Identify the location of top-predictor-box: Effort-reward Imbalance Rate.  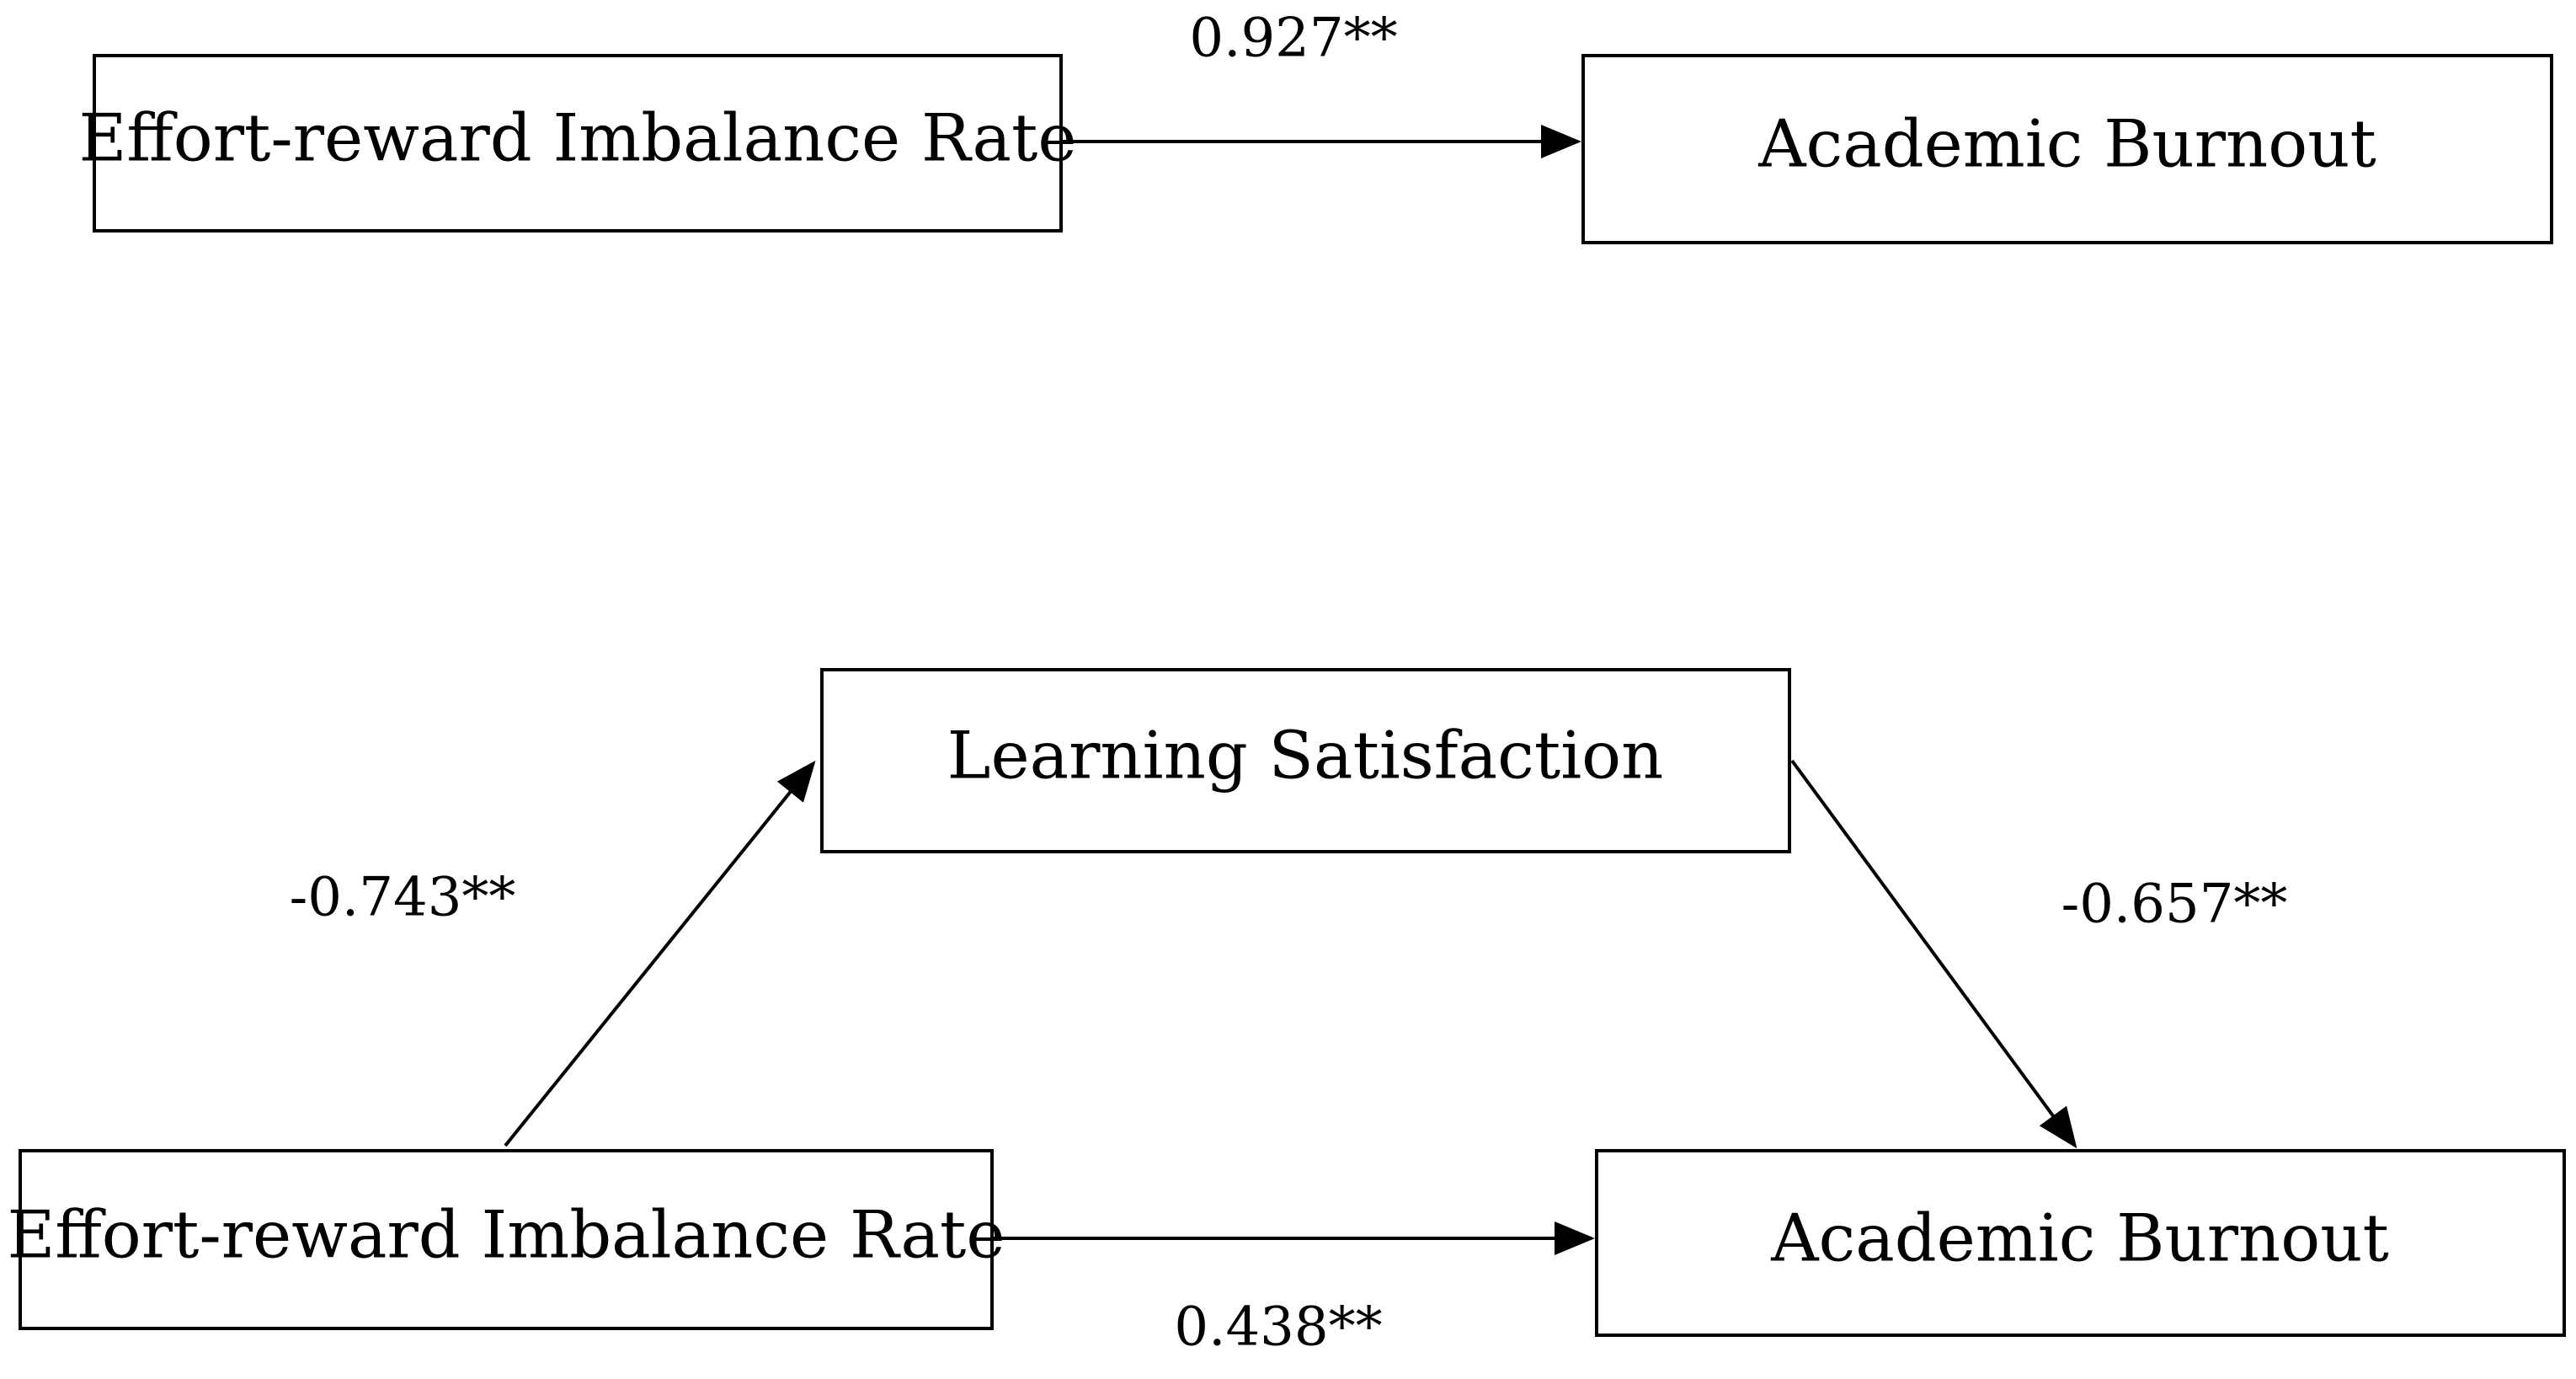
(577, 143).